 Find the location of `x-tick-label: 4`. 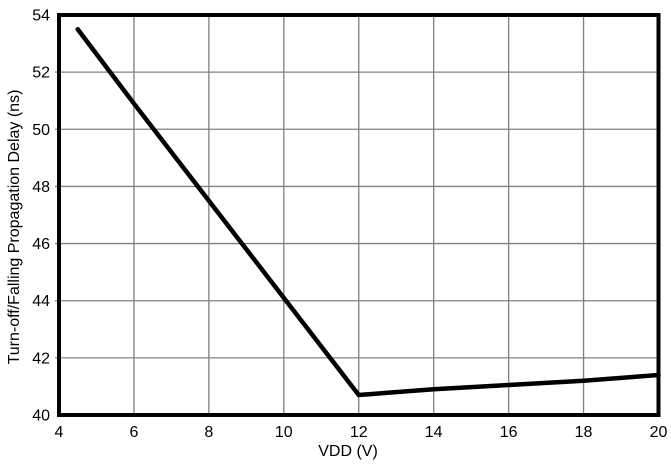

x-tick-label: 4 is located at coordinates (59, 432).